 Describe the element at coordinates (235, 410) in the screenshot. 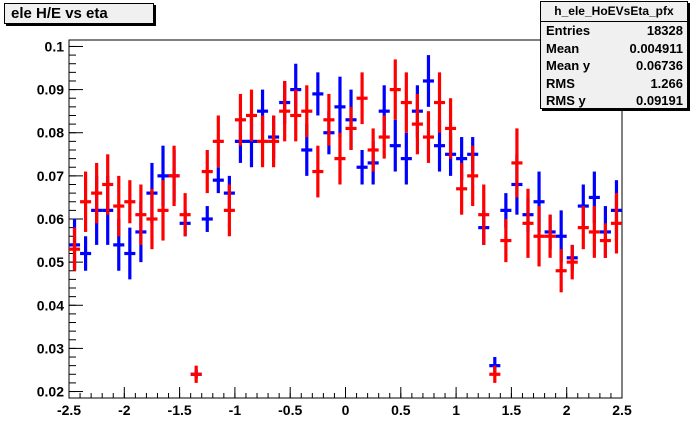

I see `x-tick-label: -1` at that location.